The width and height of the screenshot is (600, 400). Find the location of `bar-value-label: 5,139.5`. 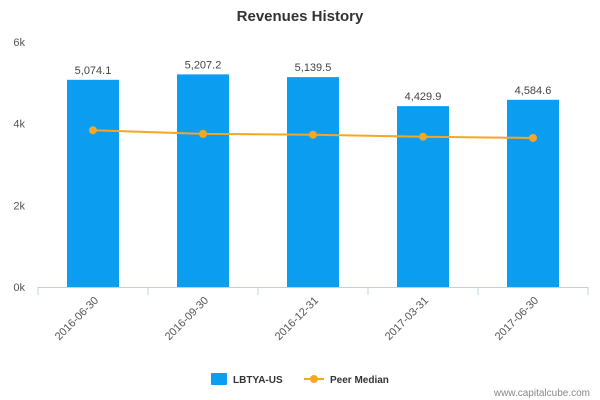

bar-value-label: 5,139.5 is located at coordinates (313, 68).